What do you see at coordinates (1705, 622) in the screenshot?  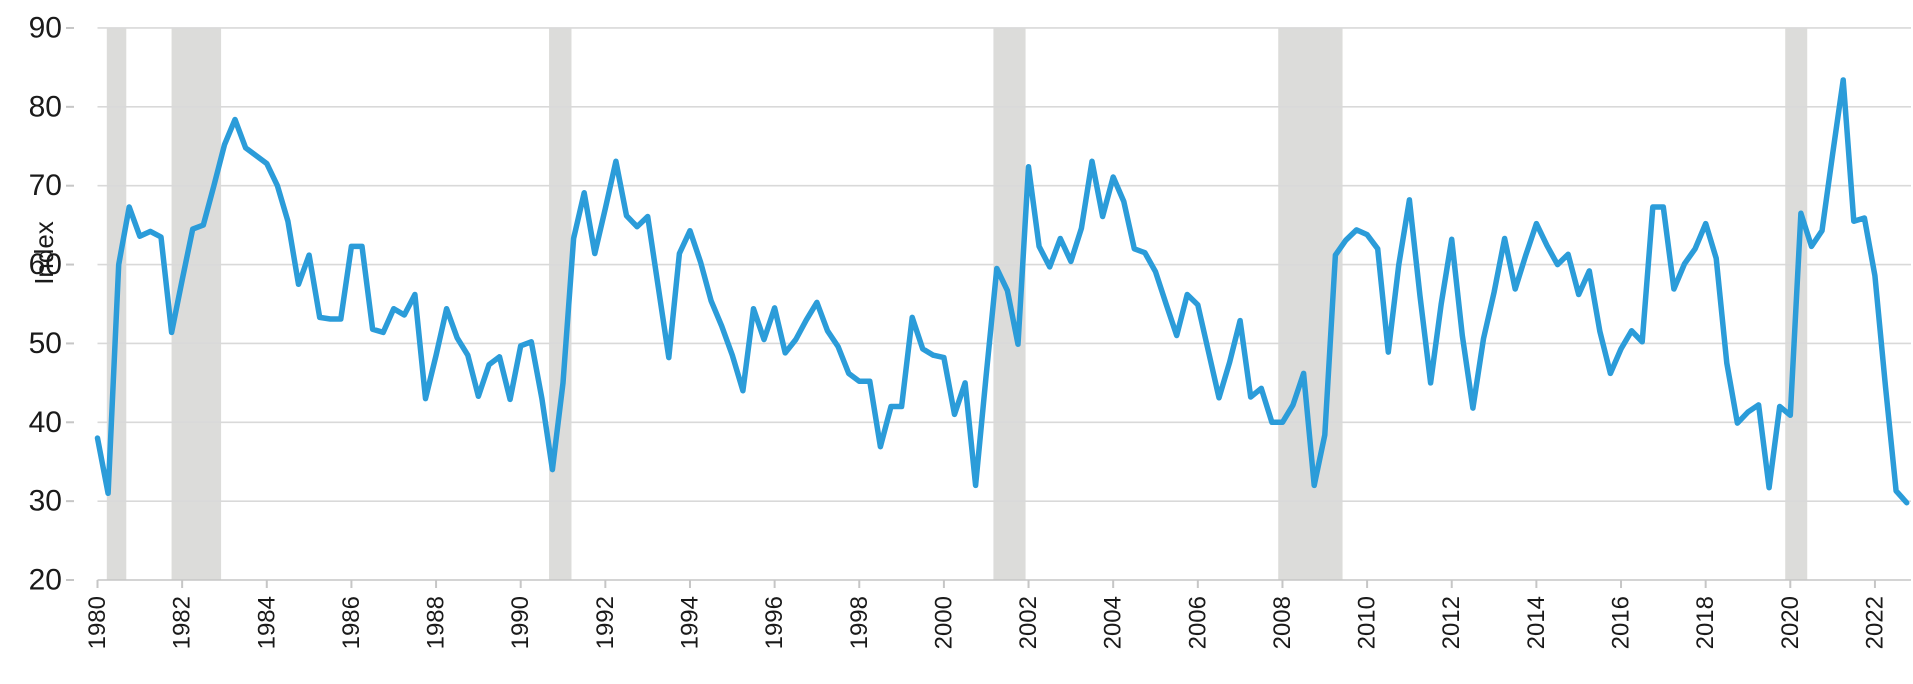 I see `x-tick-label: 2018` at bounding box center [1705, 622].